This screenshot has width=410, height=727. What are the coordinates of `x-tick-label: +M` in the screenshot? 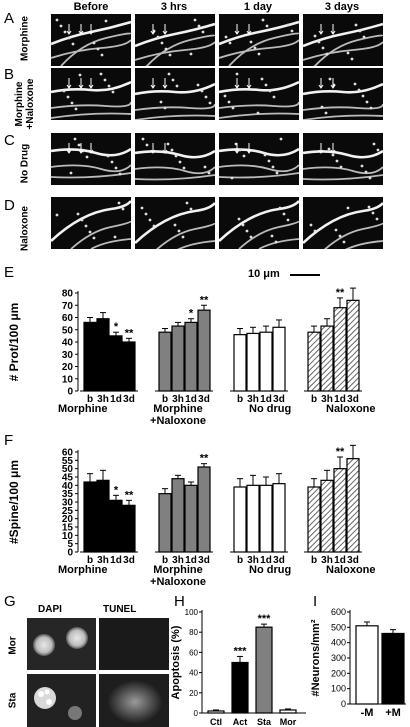 It's located at (393, 713).